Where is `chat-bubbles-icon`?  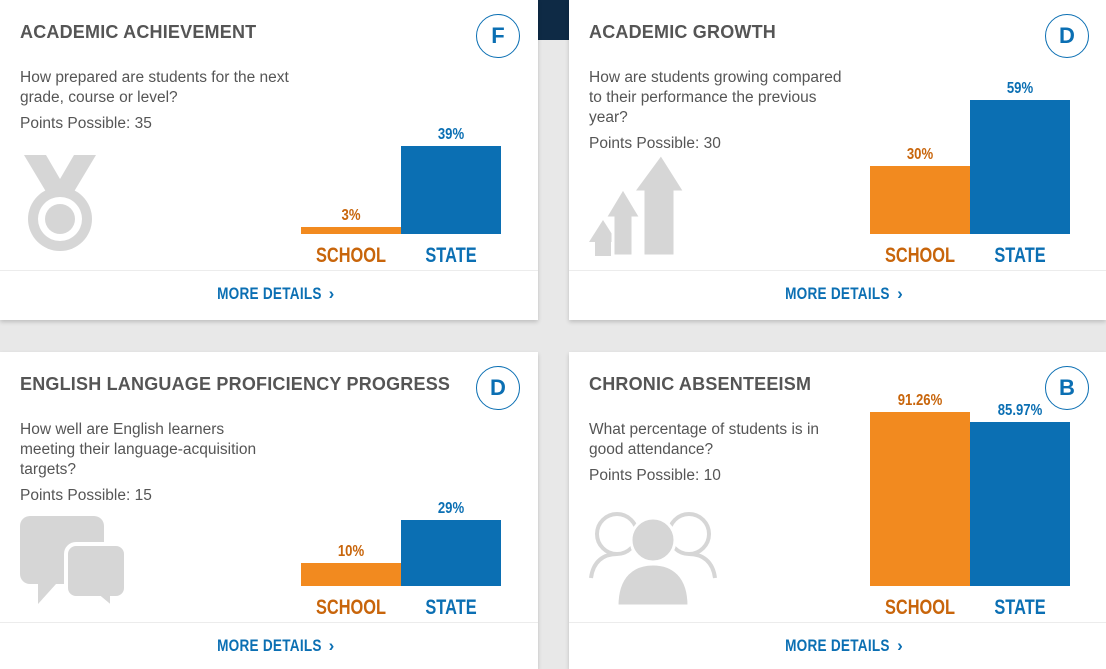 chat-bubbles-icon is located at coordinates (74, 564).